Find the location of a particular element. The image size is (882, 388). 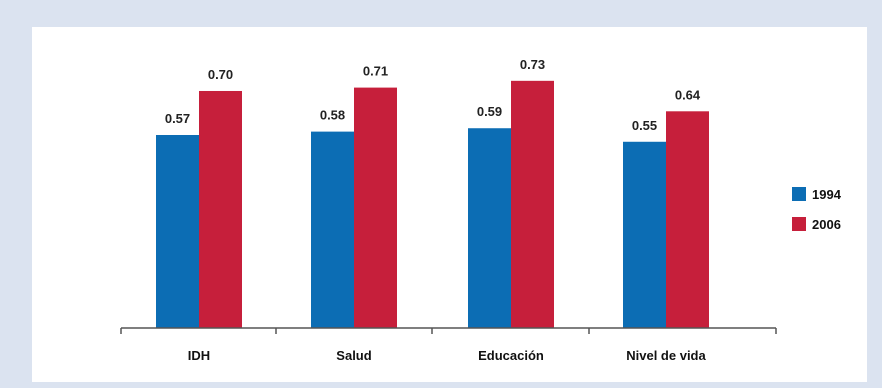

bar-1994-salud is located at coordinates (332, 229).